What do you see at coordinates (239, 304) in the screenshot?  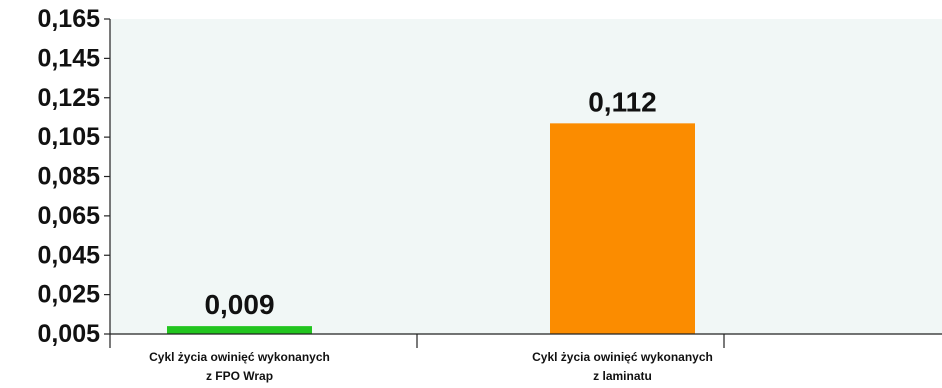 I see `bar-value-label: 0,009` at bounding box center [239, 304].